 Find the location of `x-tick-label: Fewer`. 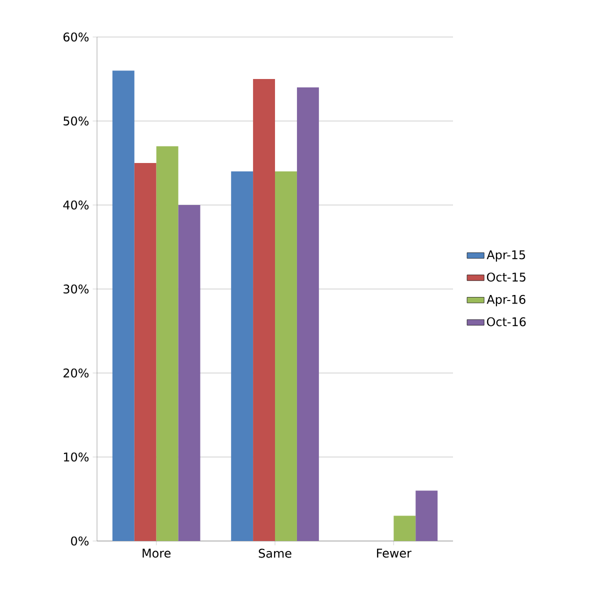

x-tick-label: Fewer is located at coordinates (394, 553).